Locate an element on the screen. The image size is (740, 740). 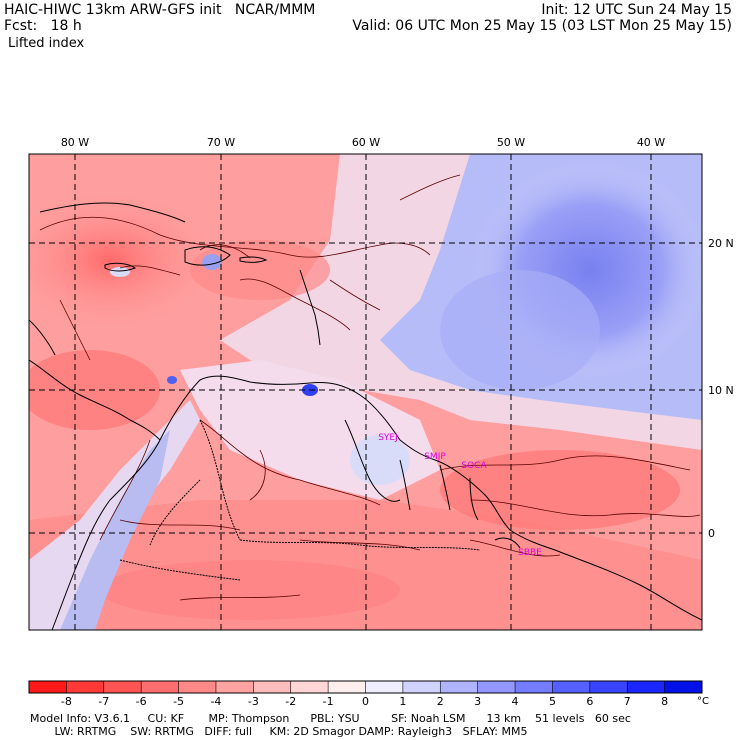
colorbar-tick-label: 7 is located at coordinates (627, 701).